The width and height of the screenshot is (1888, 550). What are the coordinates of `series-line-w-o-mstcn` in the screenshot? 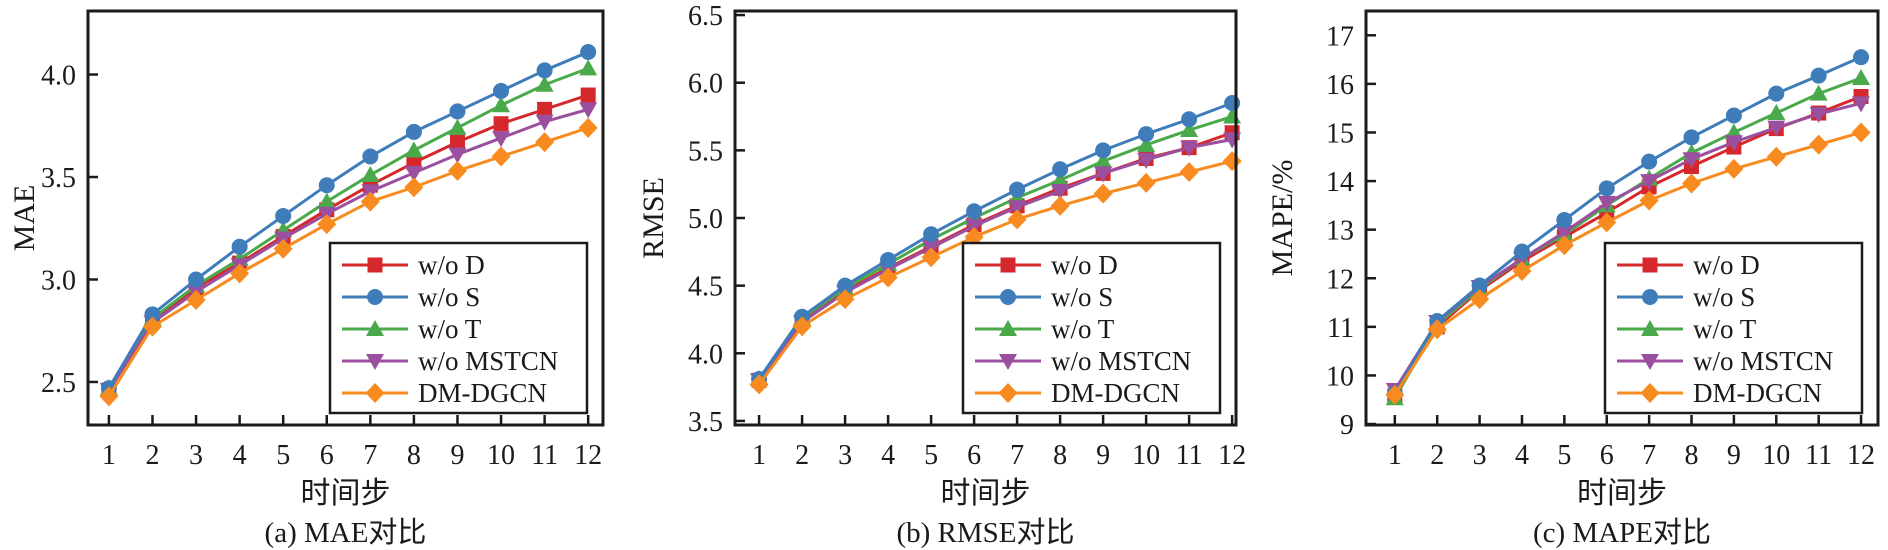 It's located at (348, 249).